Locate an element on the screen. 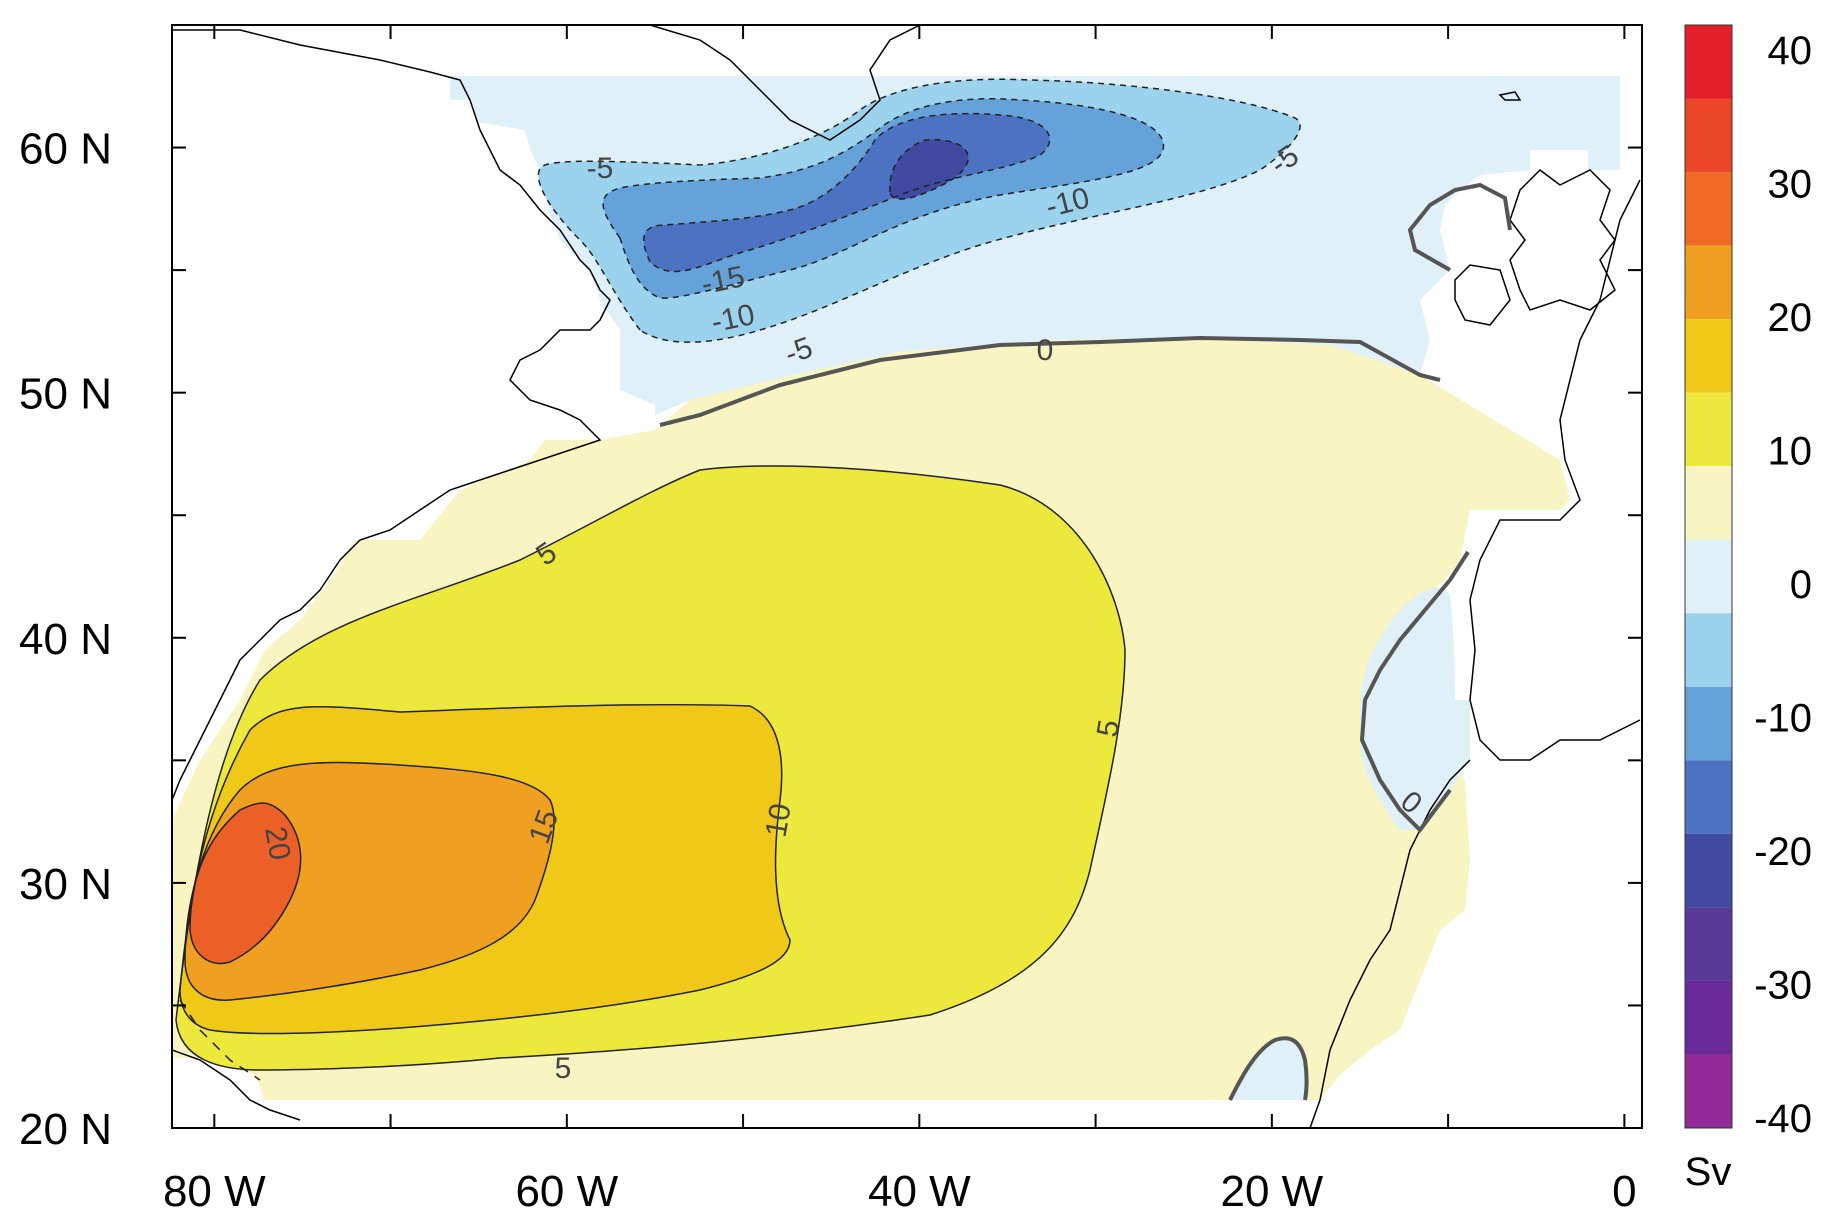 The width and height of the screenshot is (1831, 1223). contour-zero-north is located at coordinates (1050, 381).